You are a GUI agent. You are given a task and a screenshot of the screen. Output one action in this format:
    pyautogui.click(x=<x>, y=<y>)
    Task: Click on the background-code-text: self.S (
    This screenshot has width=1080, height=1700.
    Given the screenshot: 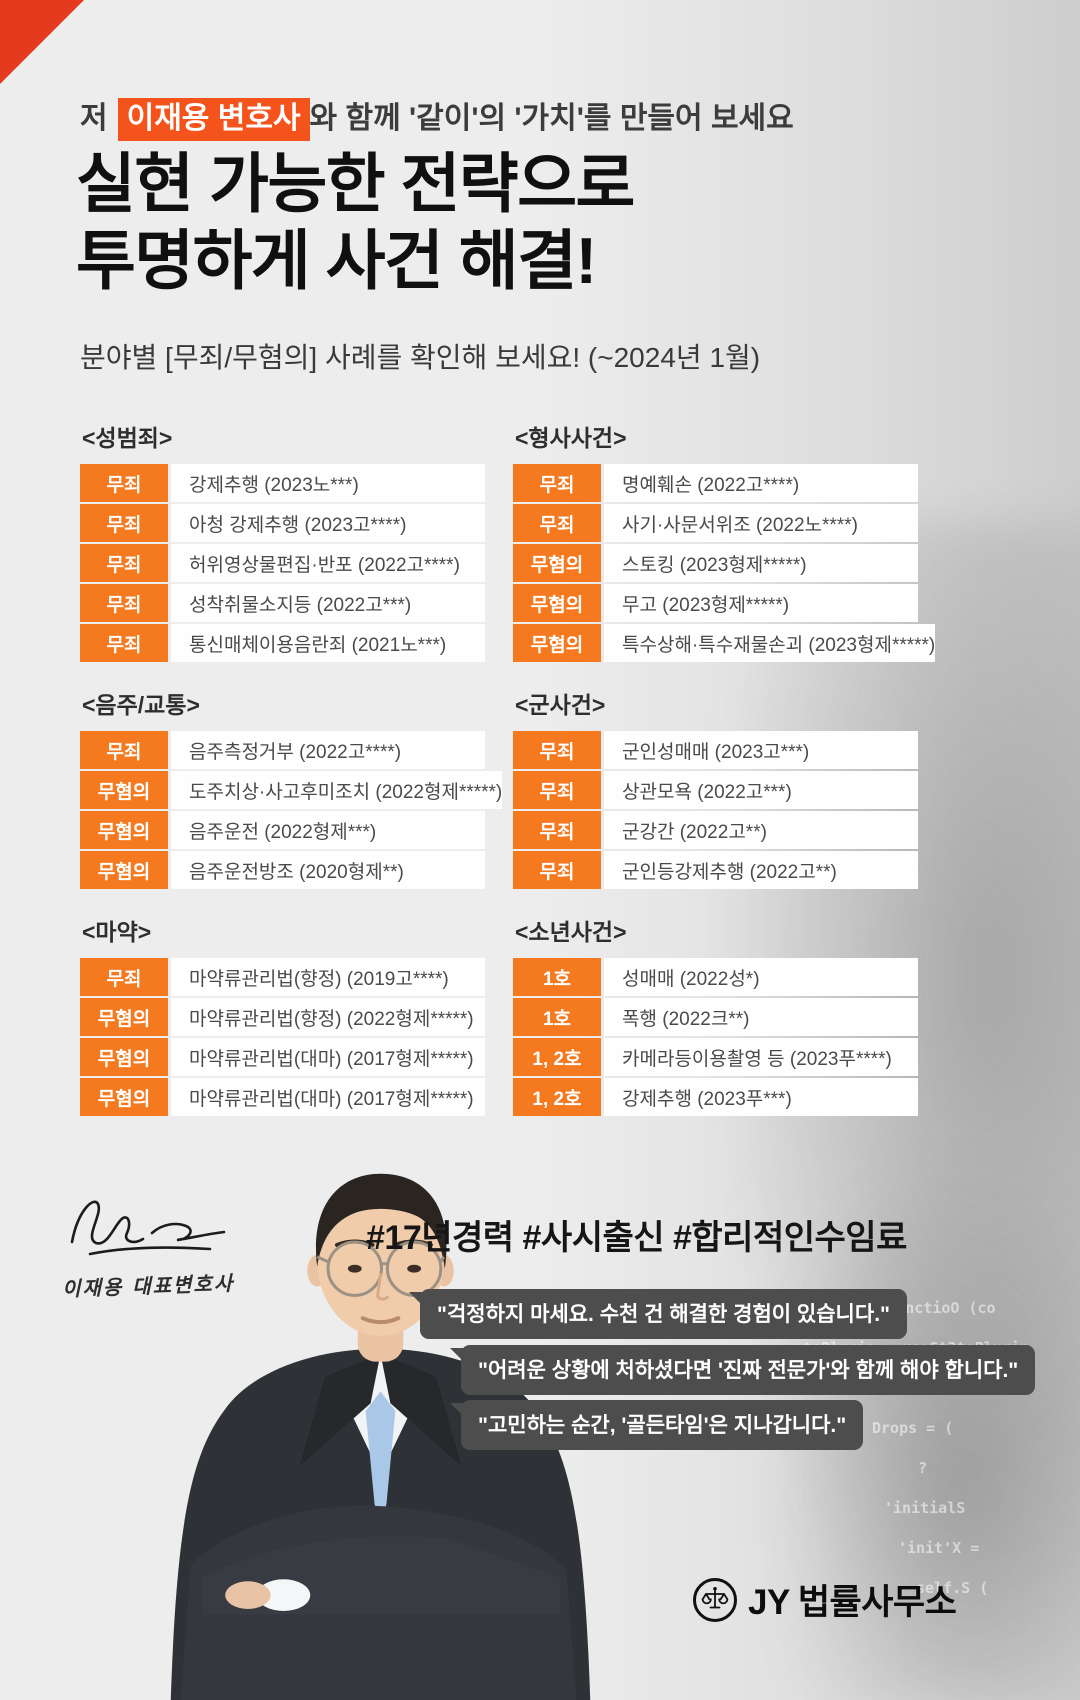 What is the action you would take?
    pyautogui.click(x=952, y=1588)
    